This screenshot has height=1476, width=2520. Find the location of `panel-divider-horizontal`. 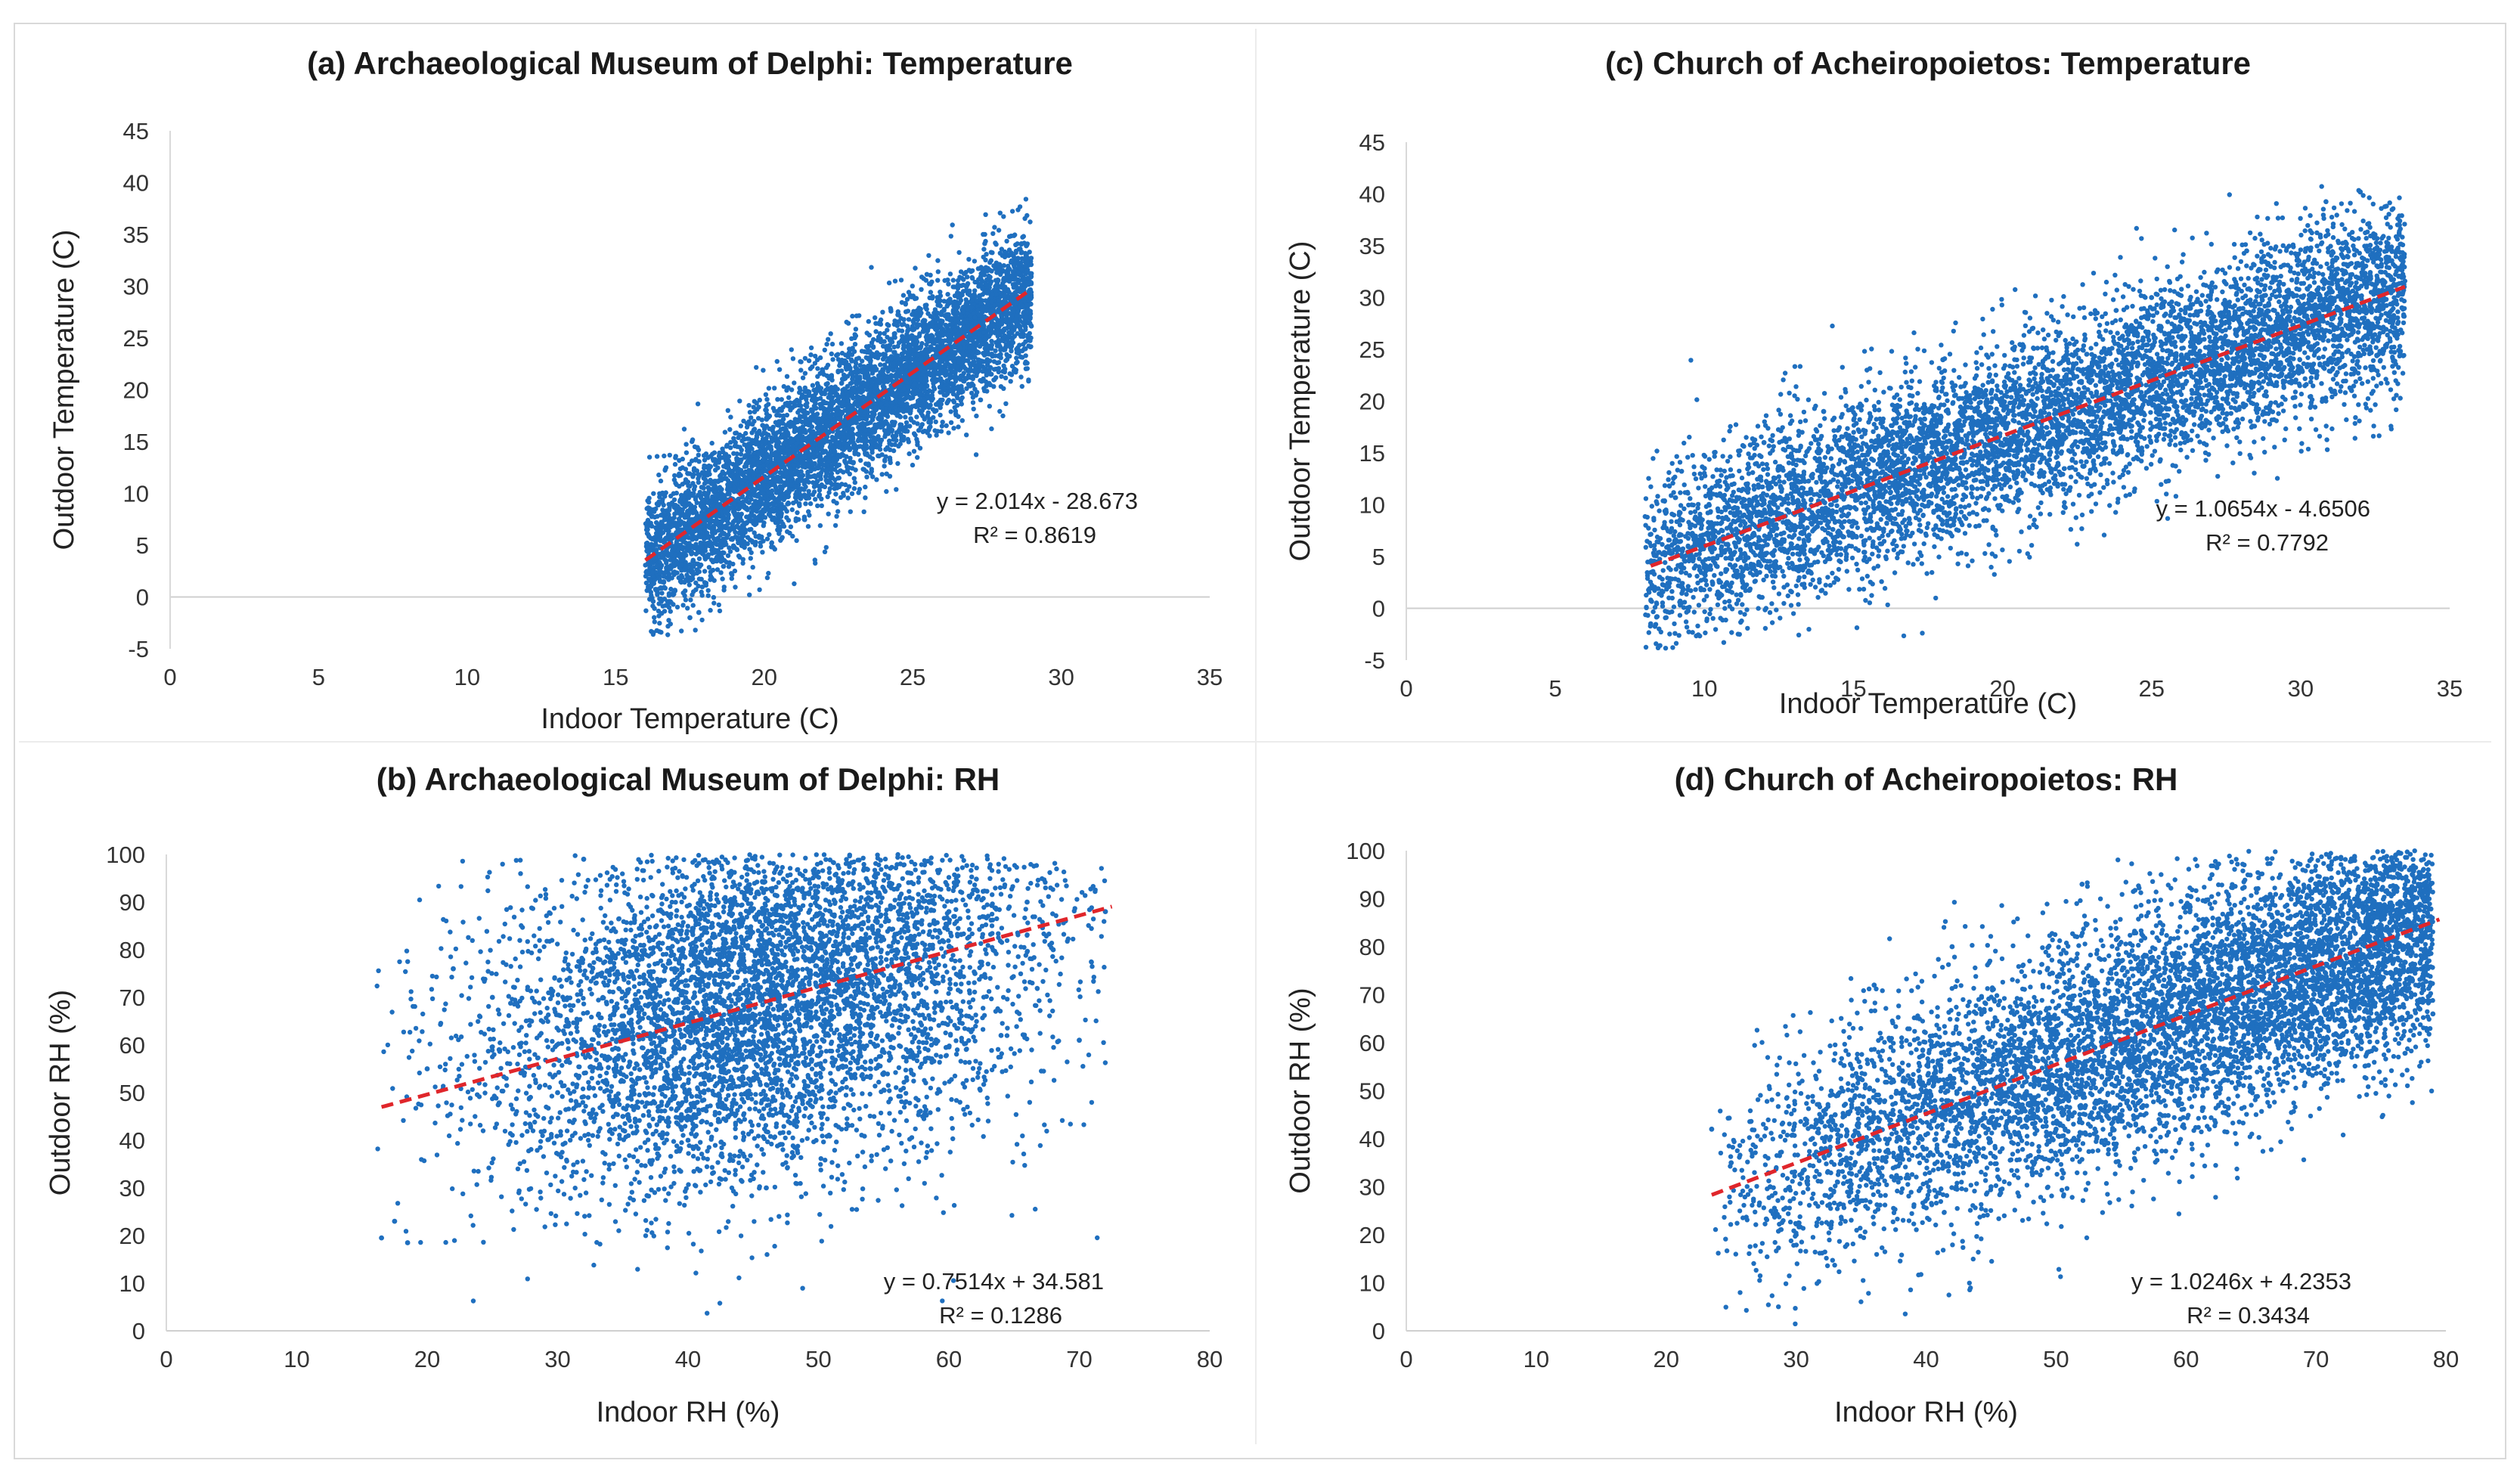

panel-divider-horizontal is located at coordinates (1255, 742).